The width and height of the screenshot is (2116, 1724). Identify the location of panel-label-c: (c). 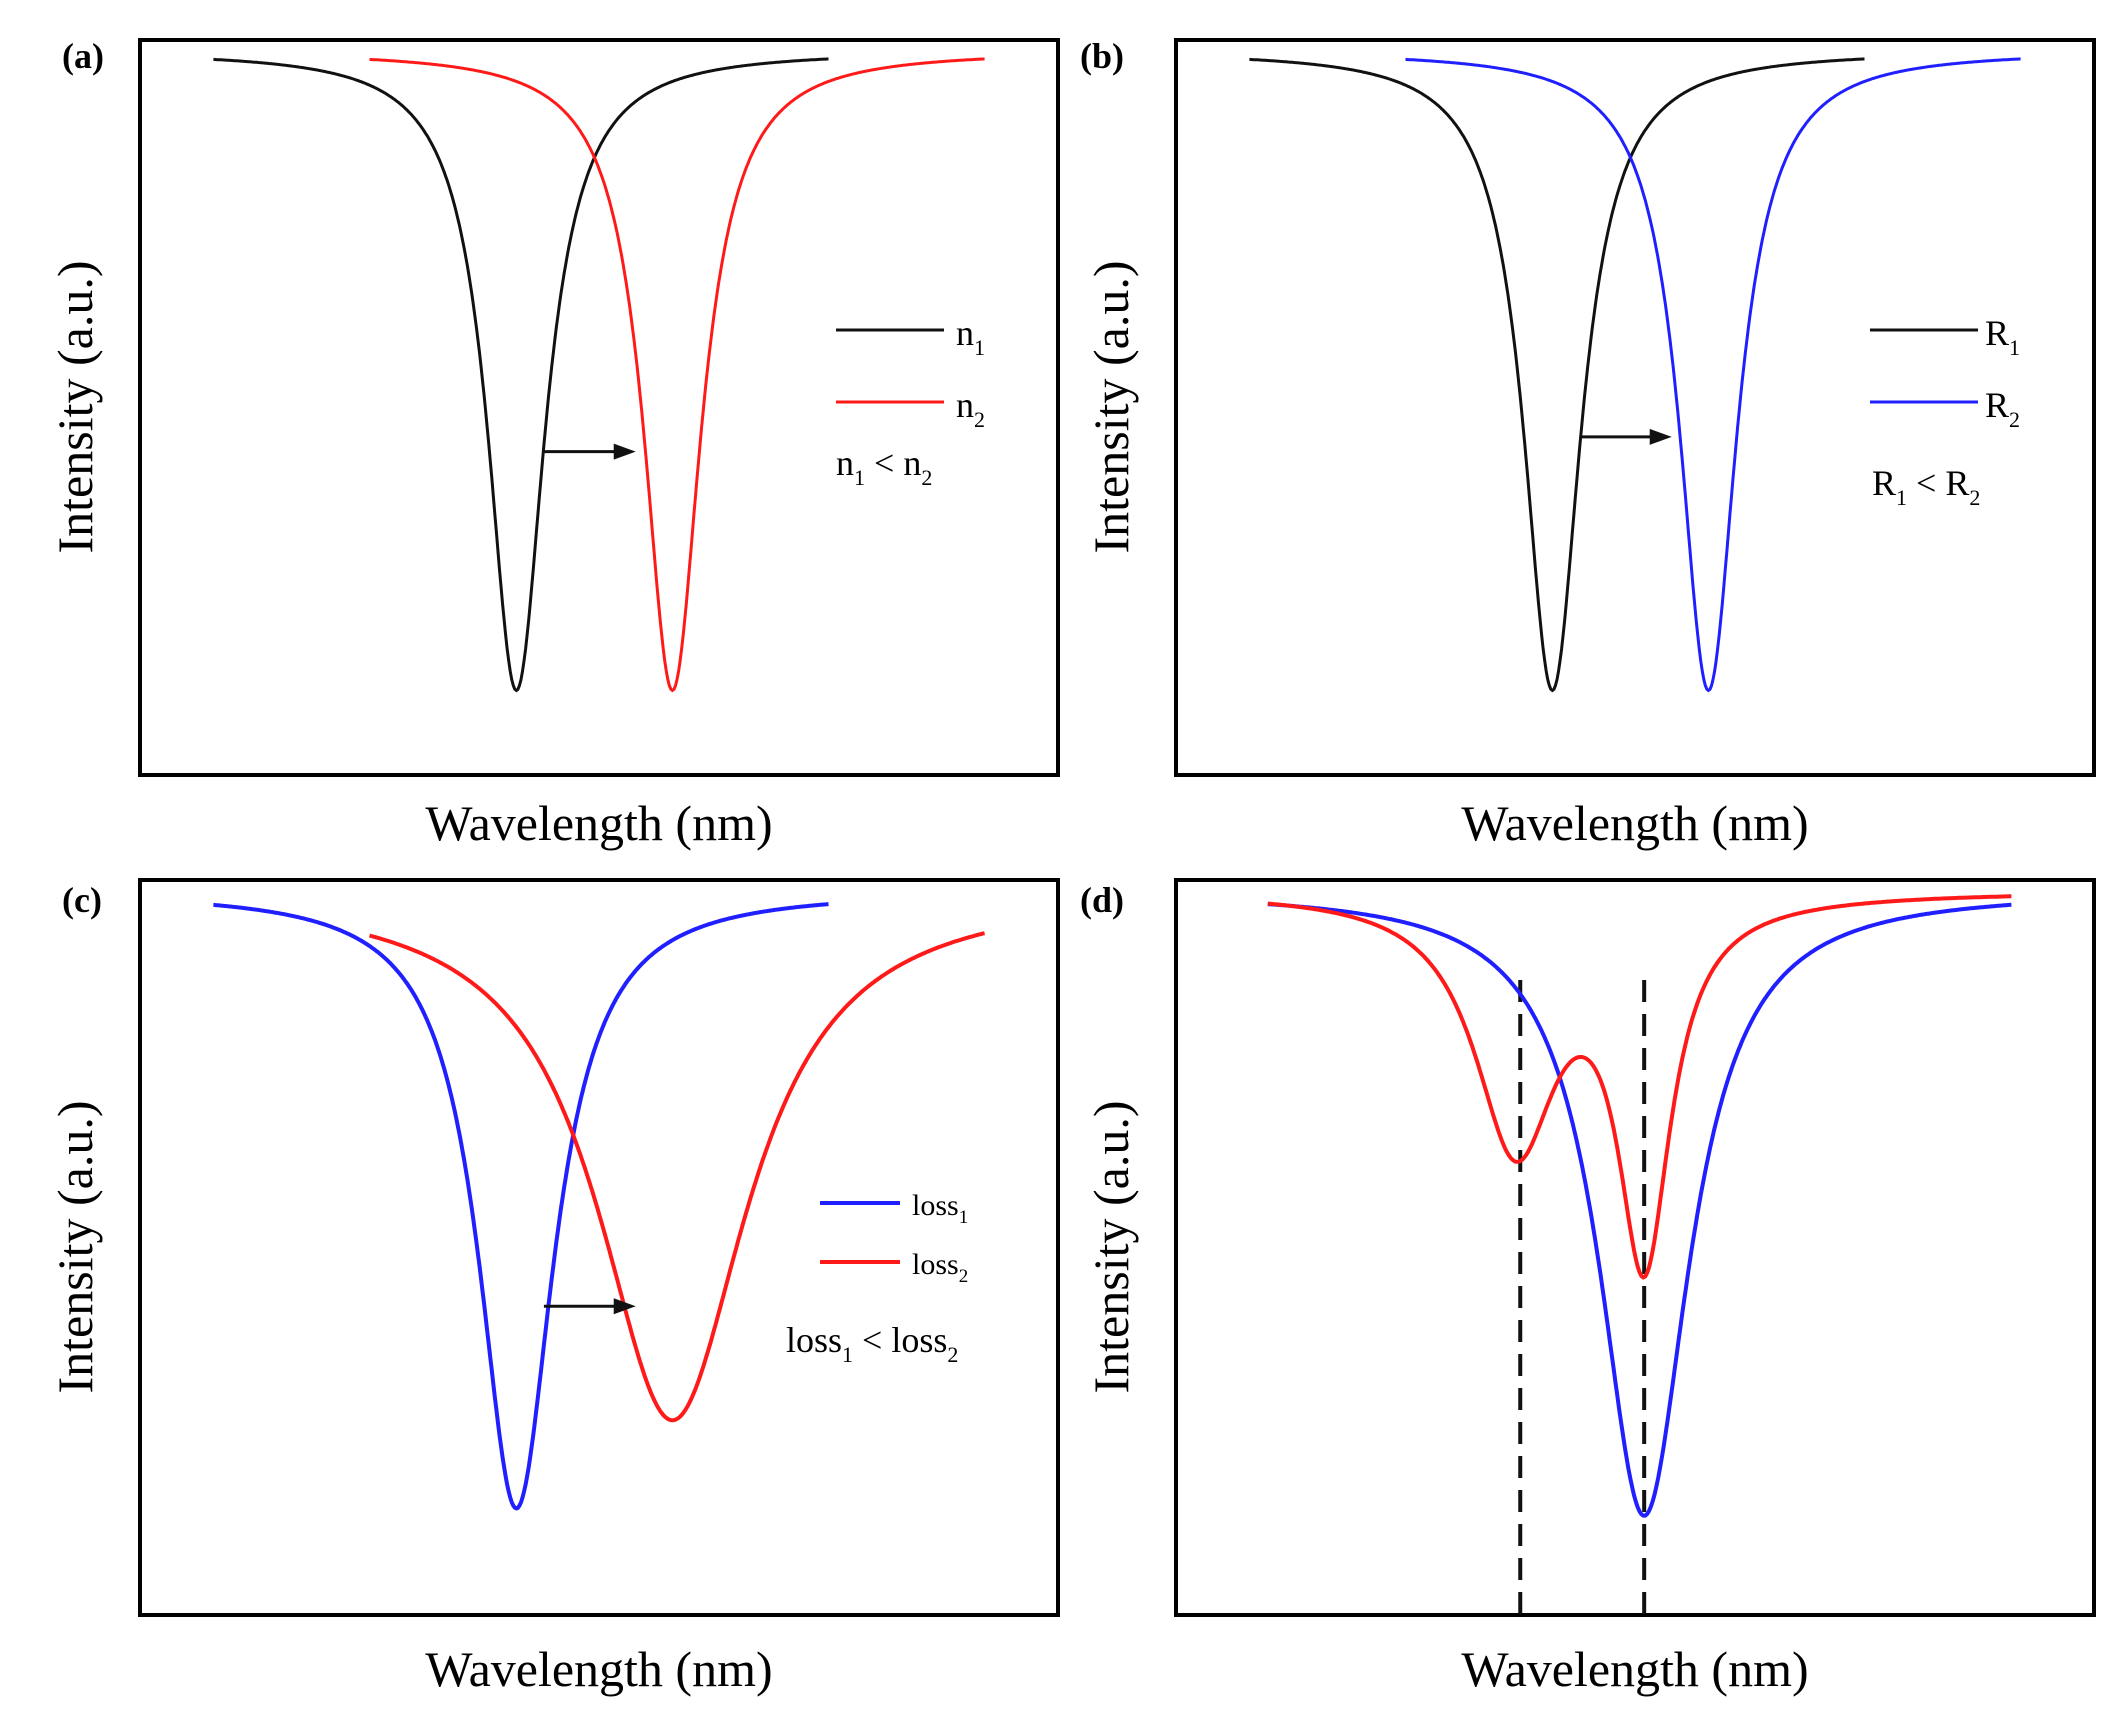
(82, 900).